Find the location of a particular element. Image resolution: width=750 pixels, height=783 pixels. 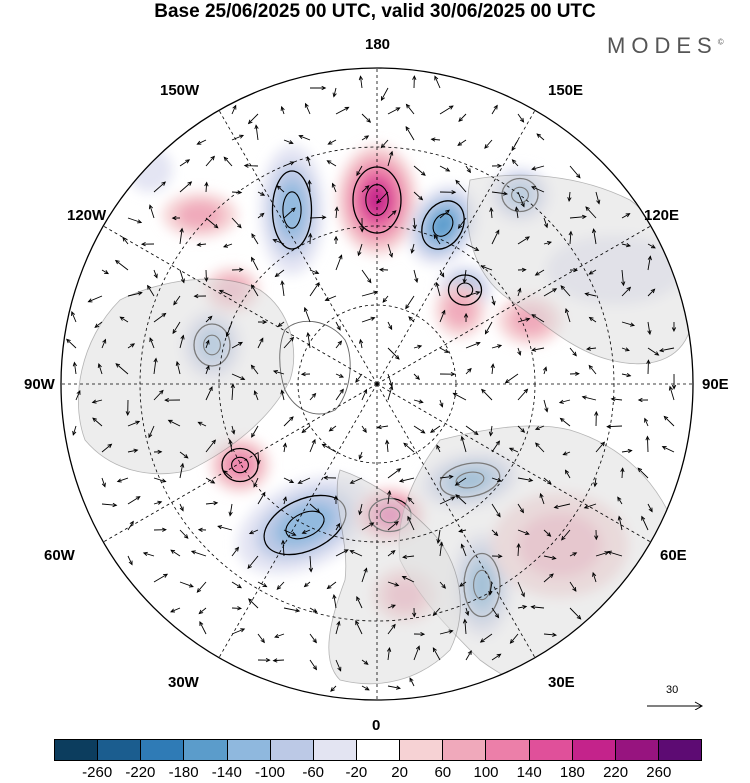

colorbar-tick-label: 220 is located at coordinates (616, 772).